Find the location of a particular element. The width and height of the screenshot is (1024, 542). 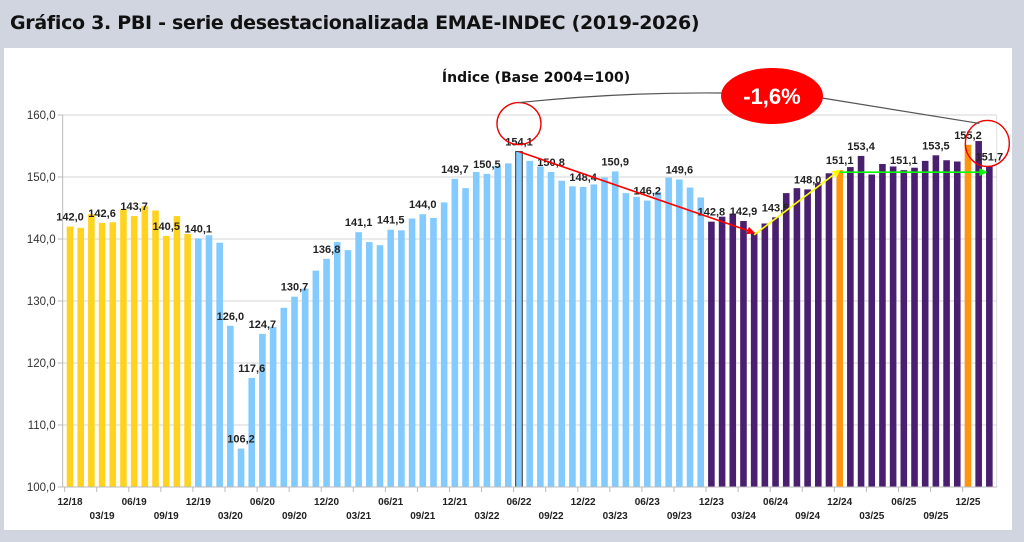

x-tick-label: 09/23 is located at coordinates (679, 516).